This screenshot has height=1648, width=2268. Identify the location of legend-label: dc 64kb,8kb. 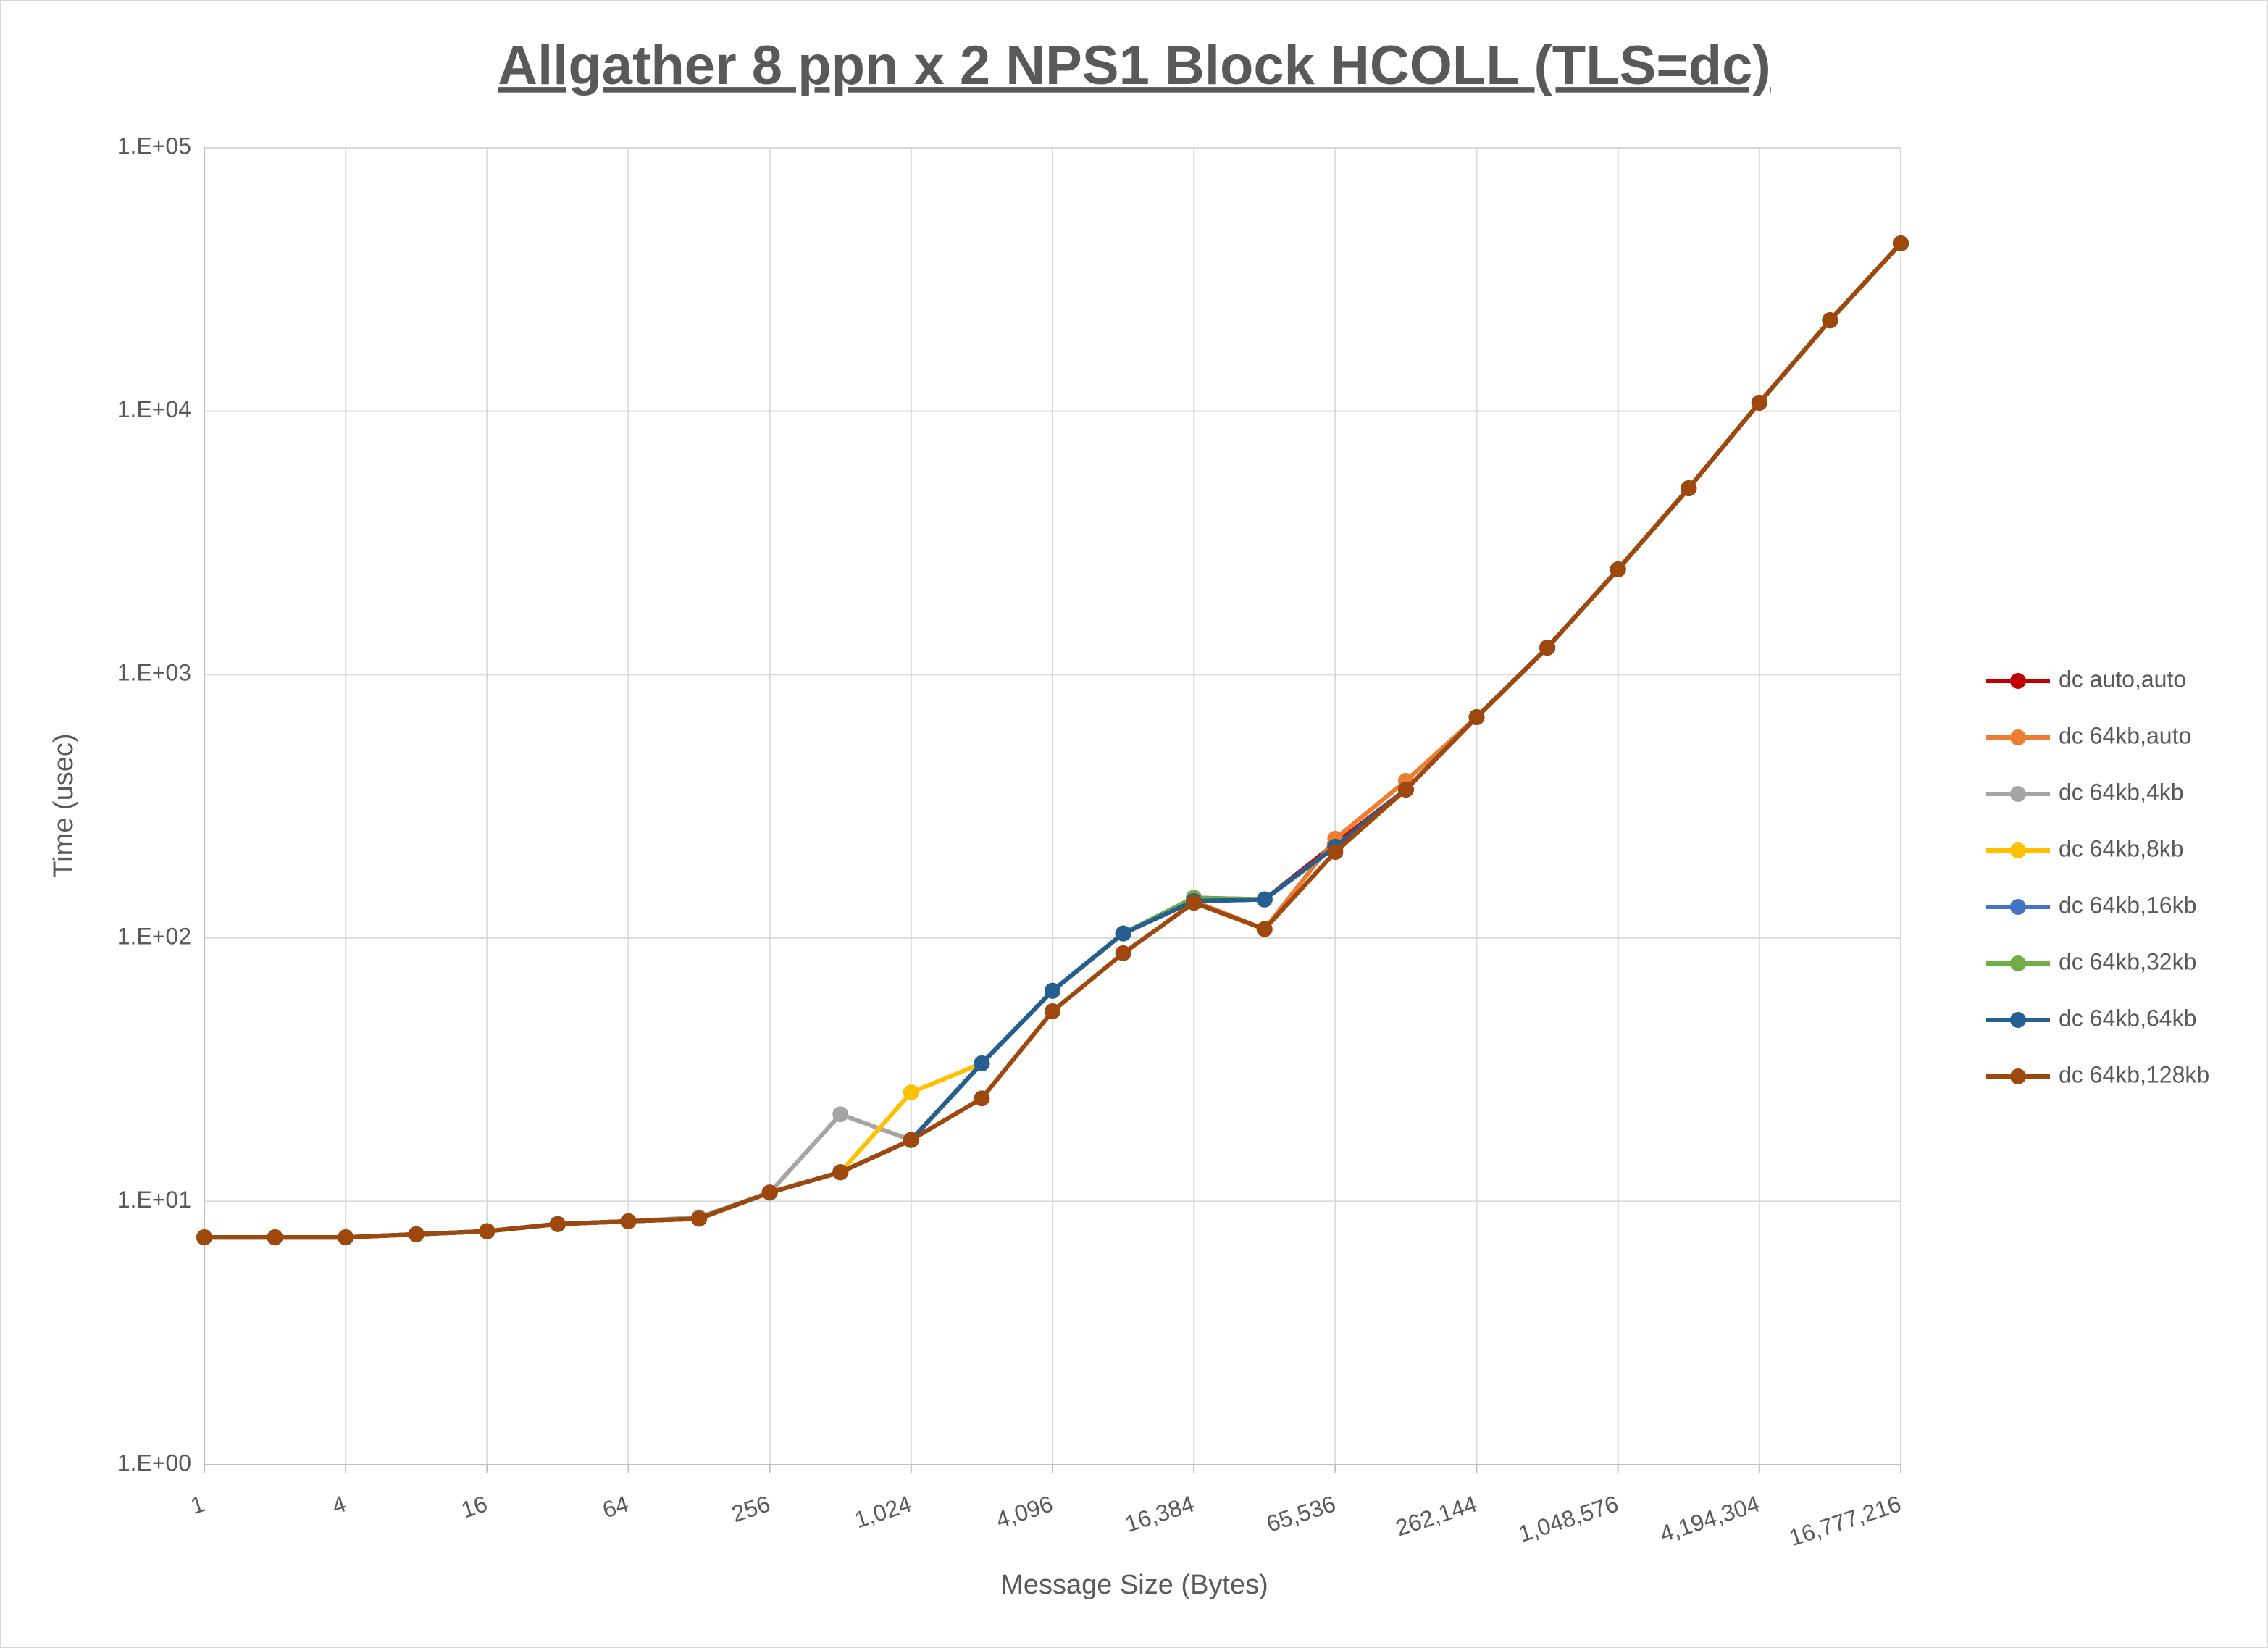
(2122, 848).